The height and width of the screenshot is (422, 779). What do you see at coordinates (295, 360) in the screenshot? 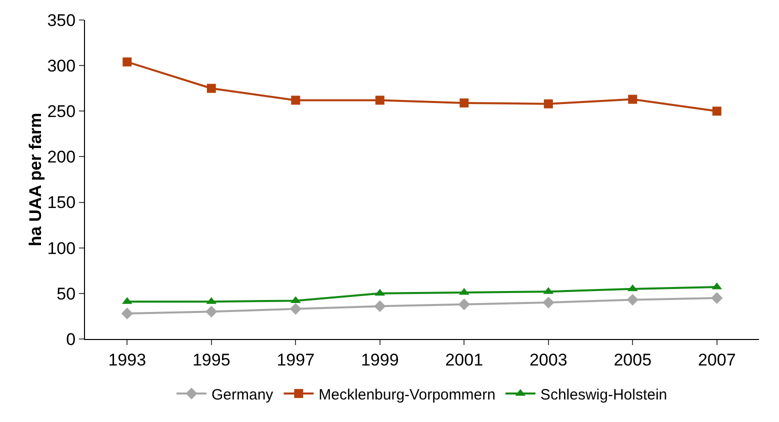
I see `x-tick-label: 1997` at bounding box center [295, 360].